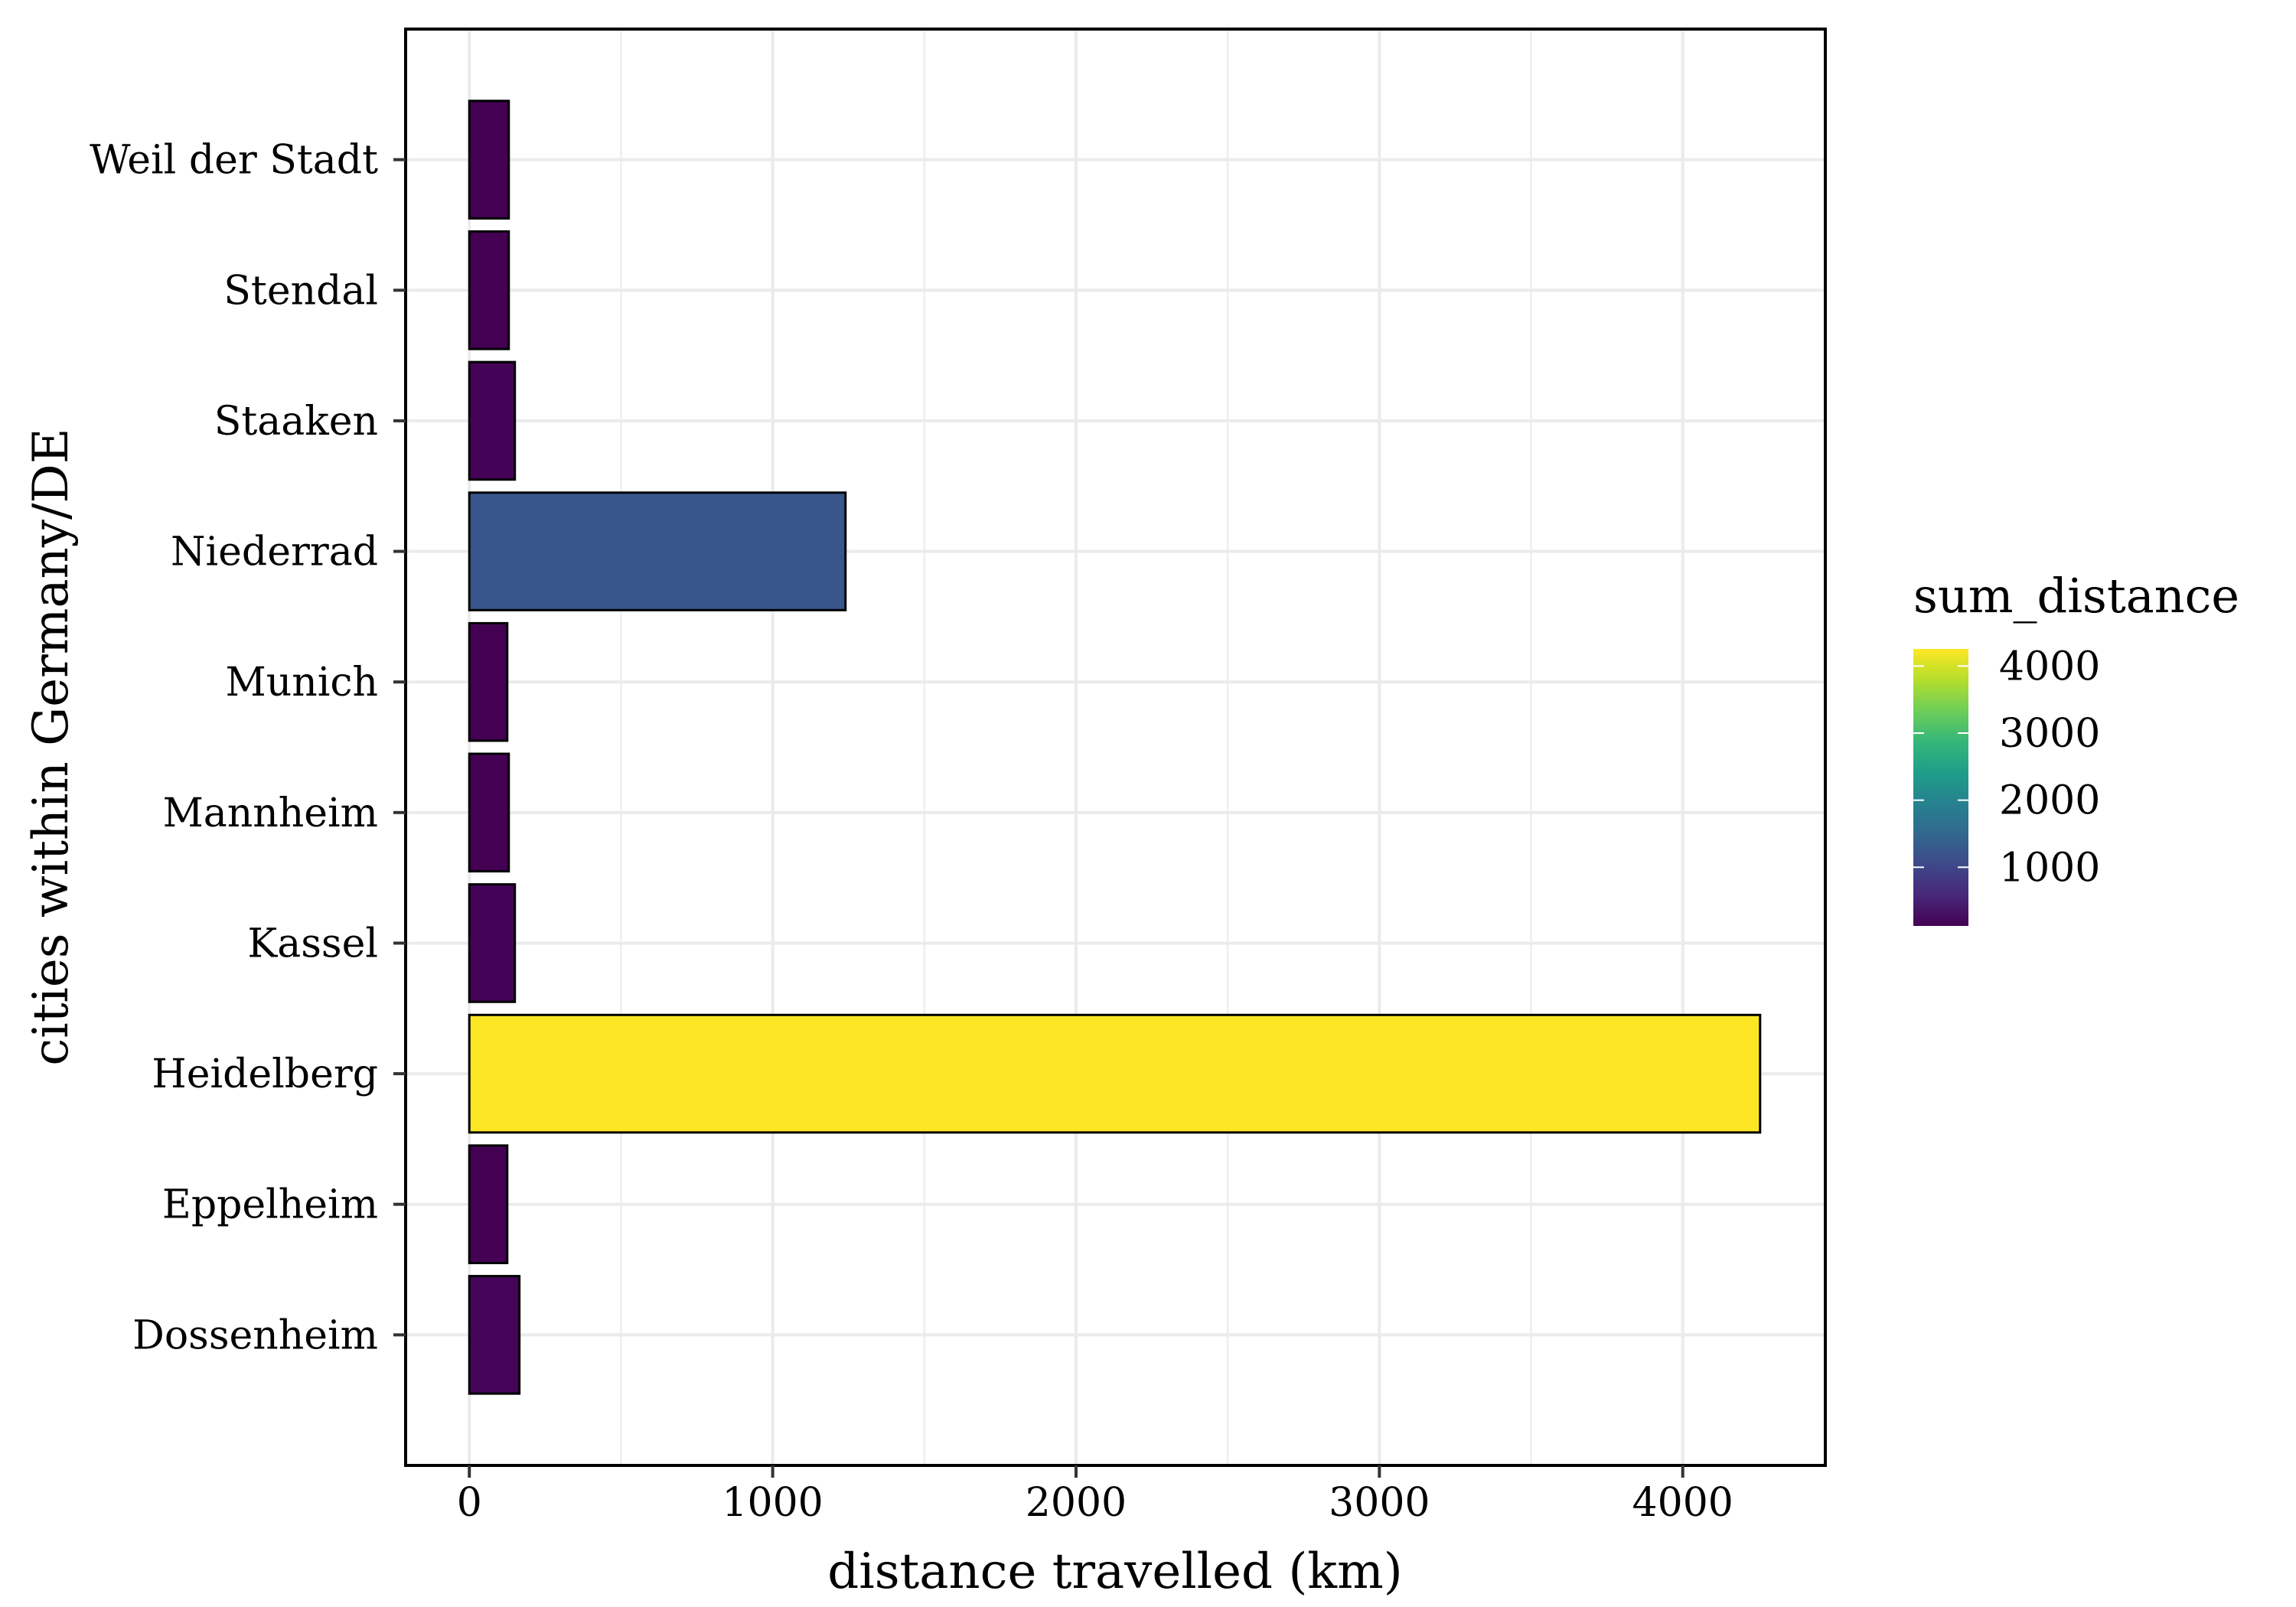 The image size is (2296, 1607). What do you see at coordinates (265, 1074) in the screenshot?
I see `y-tick-label: Heidelberg` at bounding box center [265, 1074].